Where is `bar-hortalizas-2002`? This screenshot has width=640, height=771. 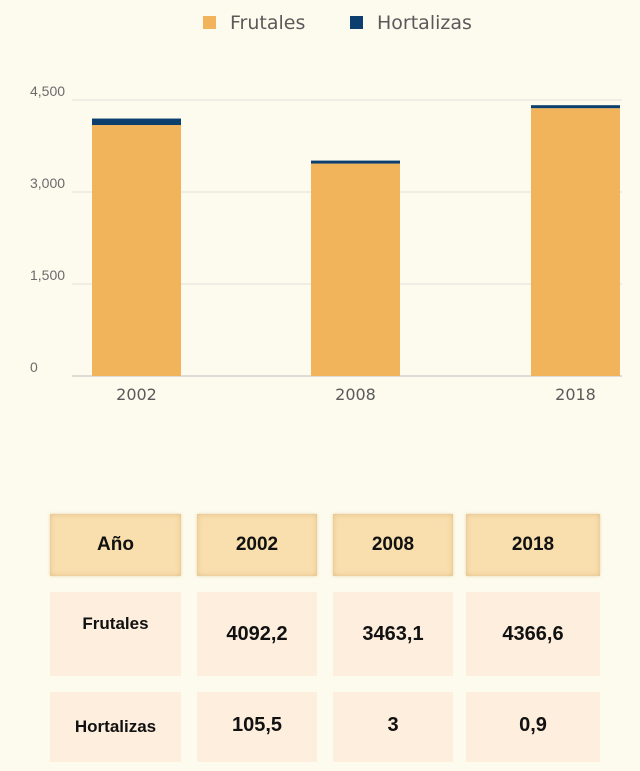 bar-hortalizas-2002 is located at coordinates (136, 122).